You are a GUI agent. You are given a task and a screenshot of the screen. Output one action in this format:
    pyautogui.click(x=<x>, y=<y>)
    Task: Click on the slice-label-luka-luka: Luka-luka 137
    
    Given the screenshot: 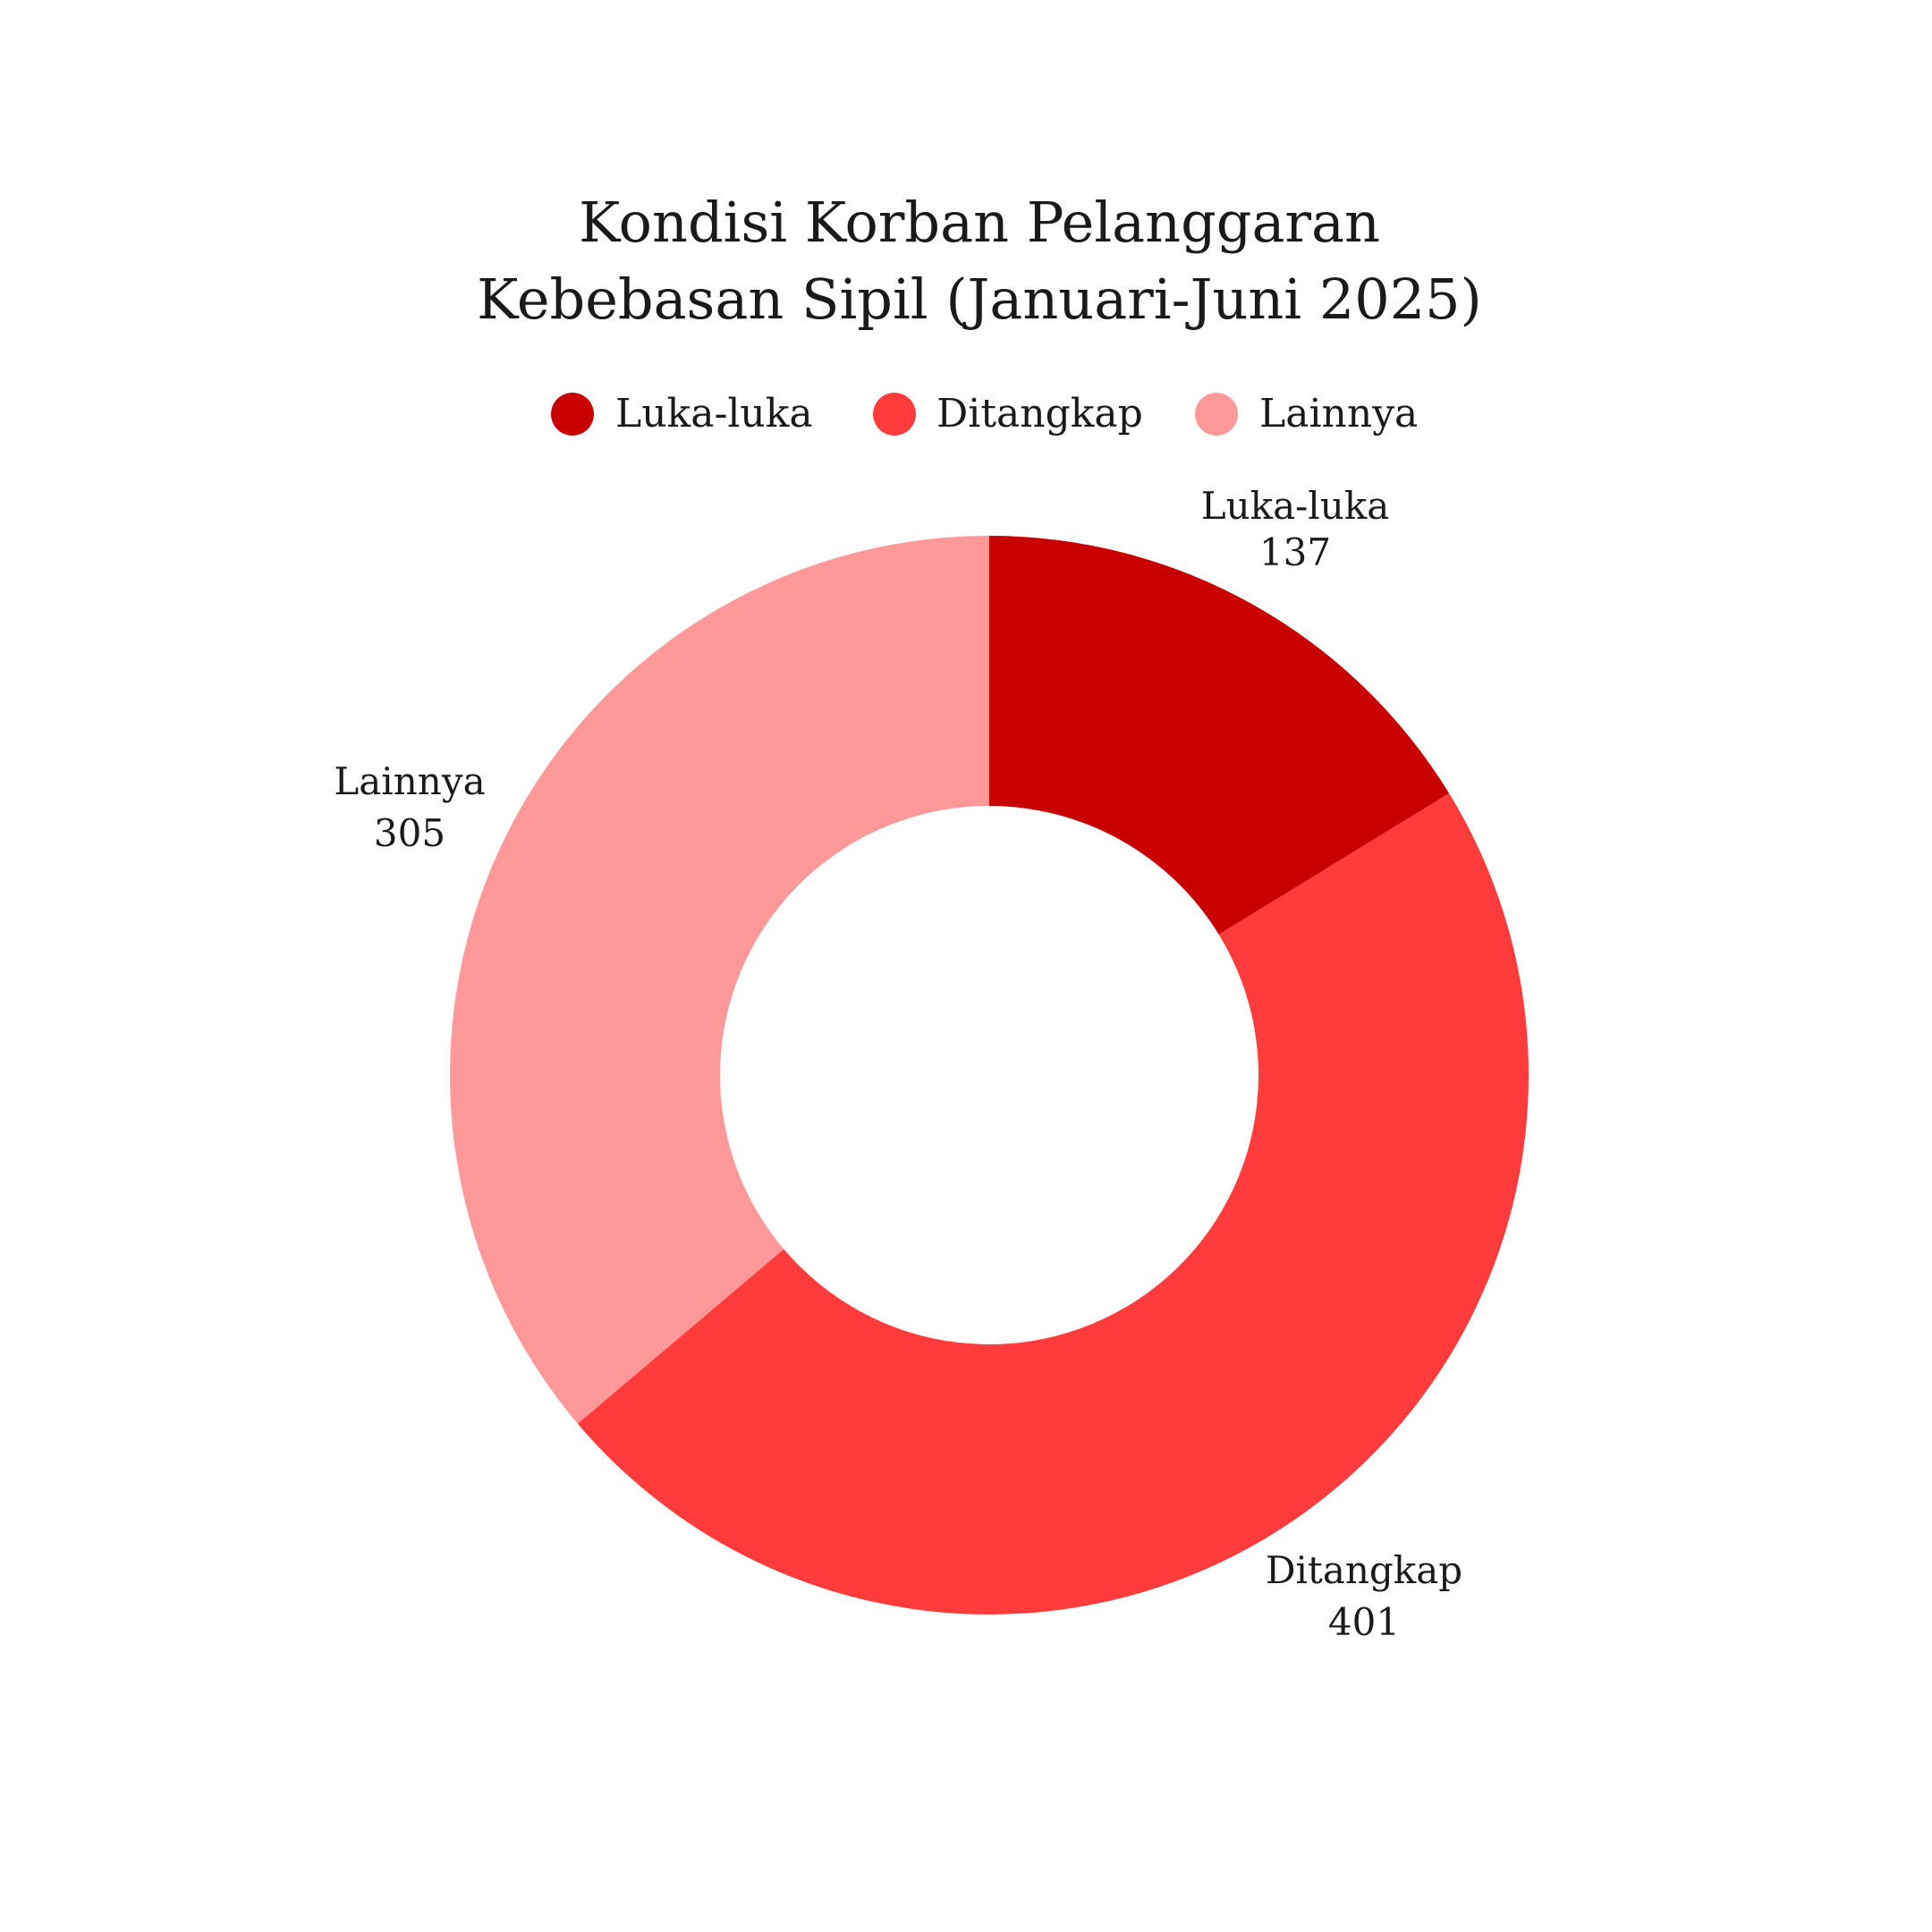 What is the action you would take?
    pyautogui.click(x=1295, y=529)
    